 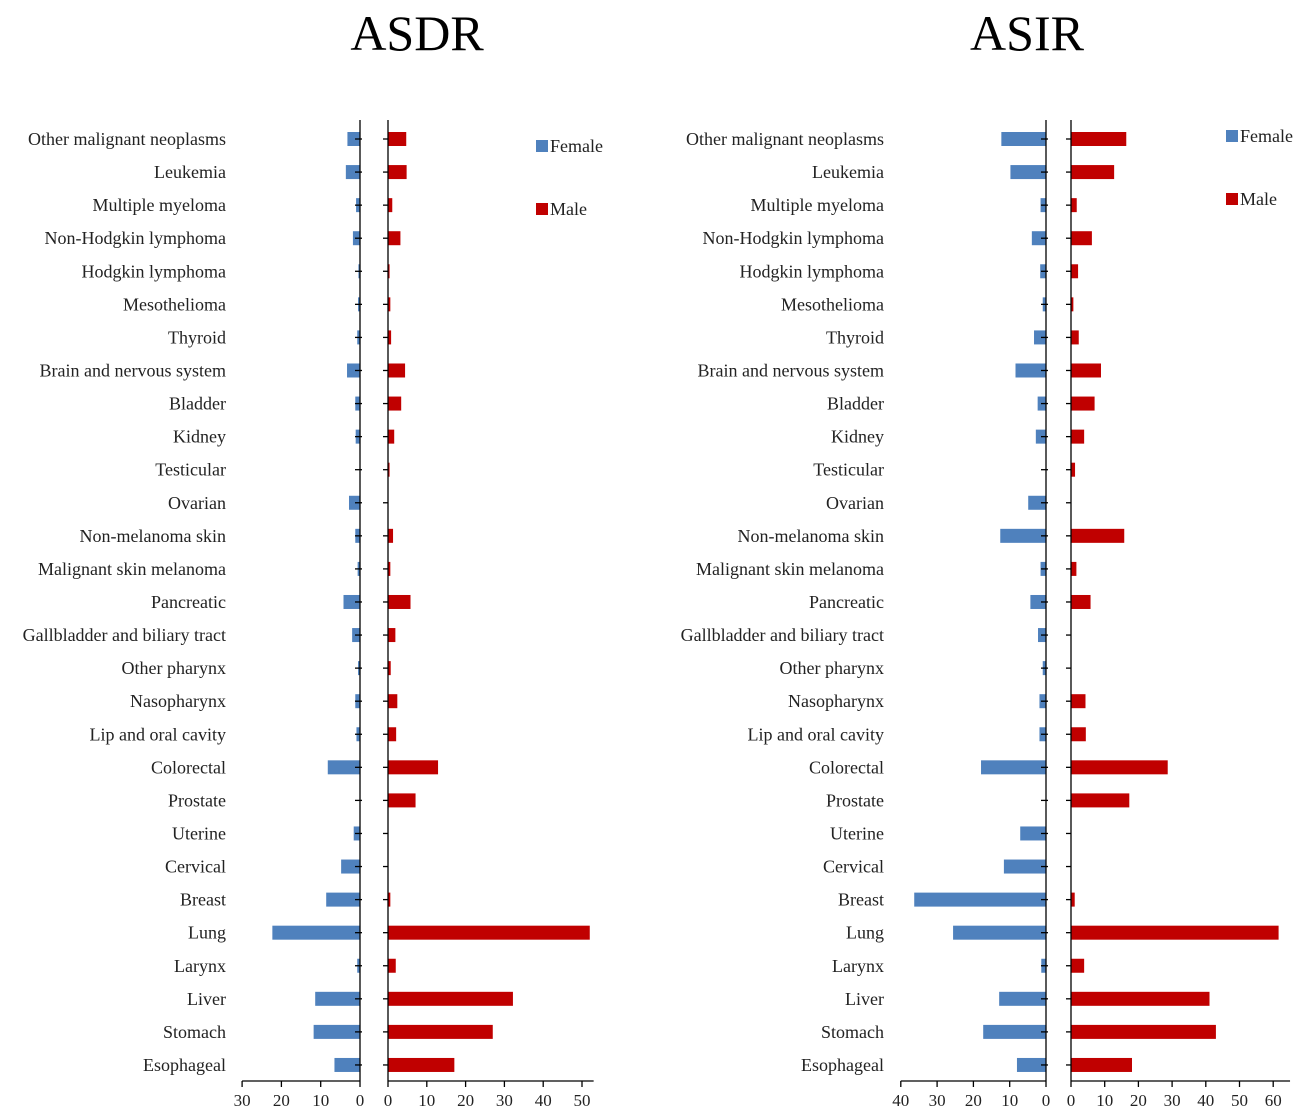 What do you see at coordinates (190, 172) in the screenshot?
I see `category-label: Leukemia` at bounding box center [190, 172].